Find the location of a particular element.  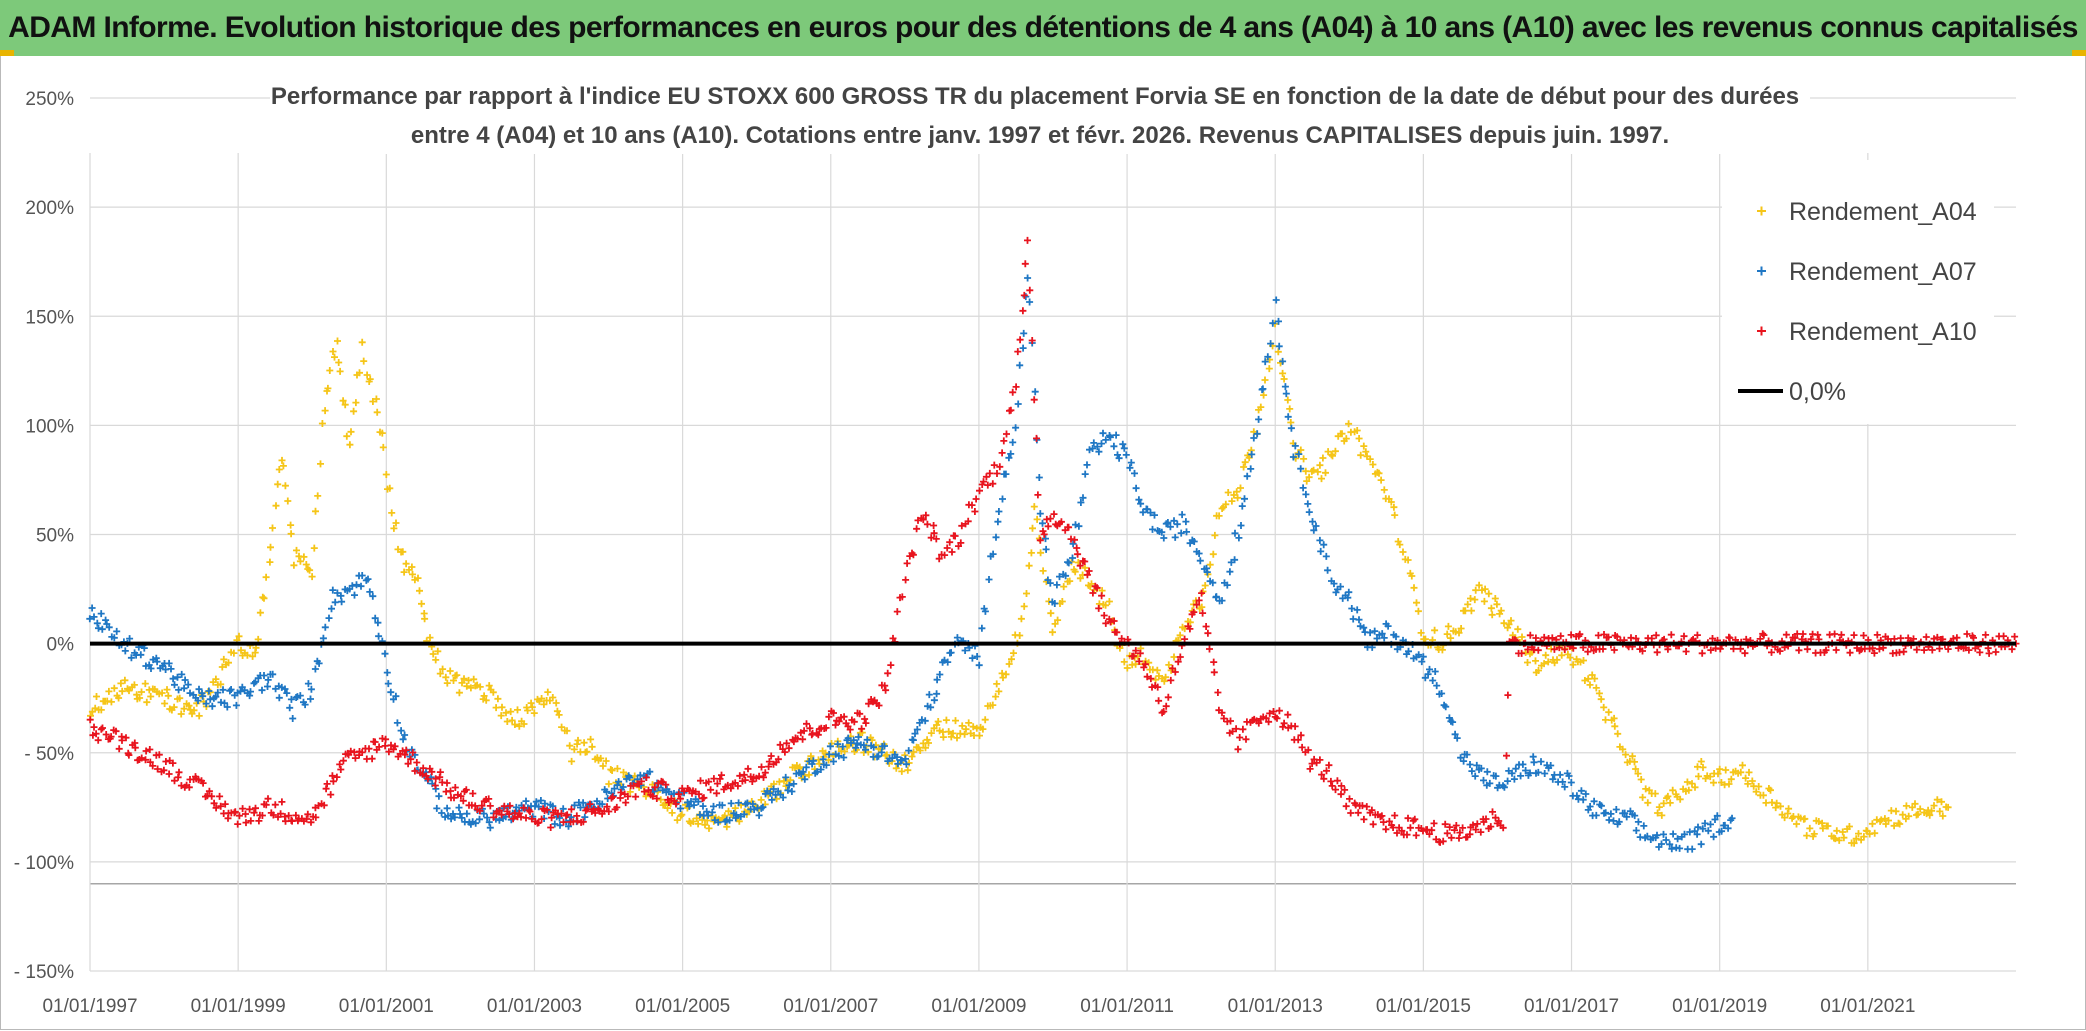

data-point-rendement-a07-01-06-1998 is located at coordinates (216, 698).